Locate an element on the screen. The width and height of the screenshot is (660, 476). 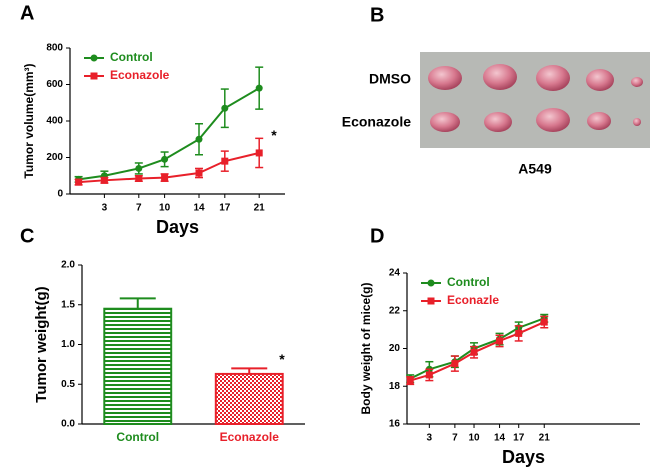
y-tick-label: 16 is located at coordinates (395, 424).